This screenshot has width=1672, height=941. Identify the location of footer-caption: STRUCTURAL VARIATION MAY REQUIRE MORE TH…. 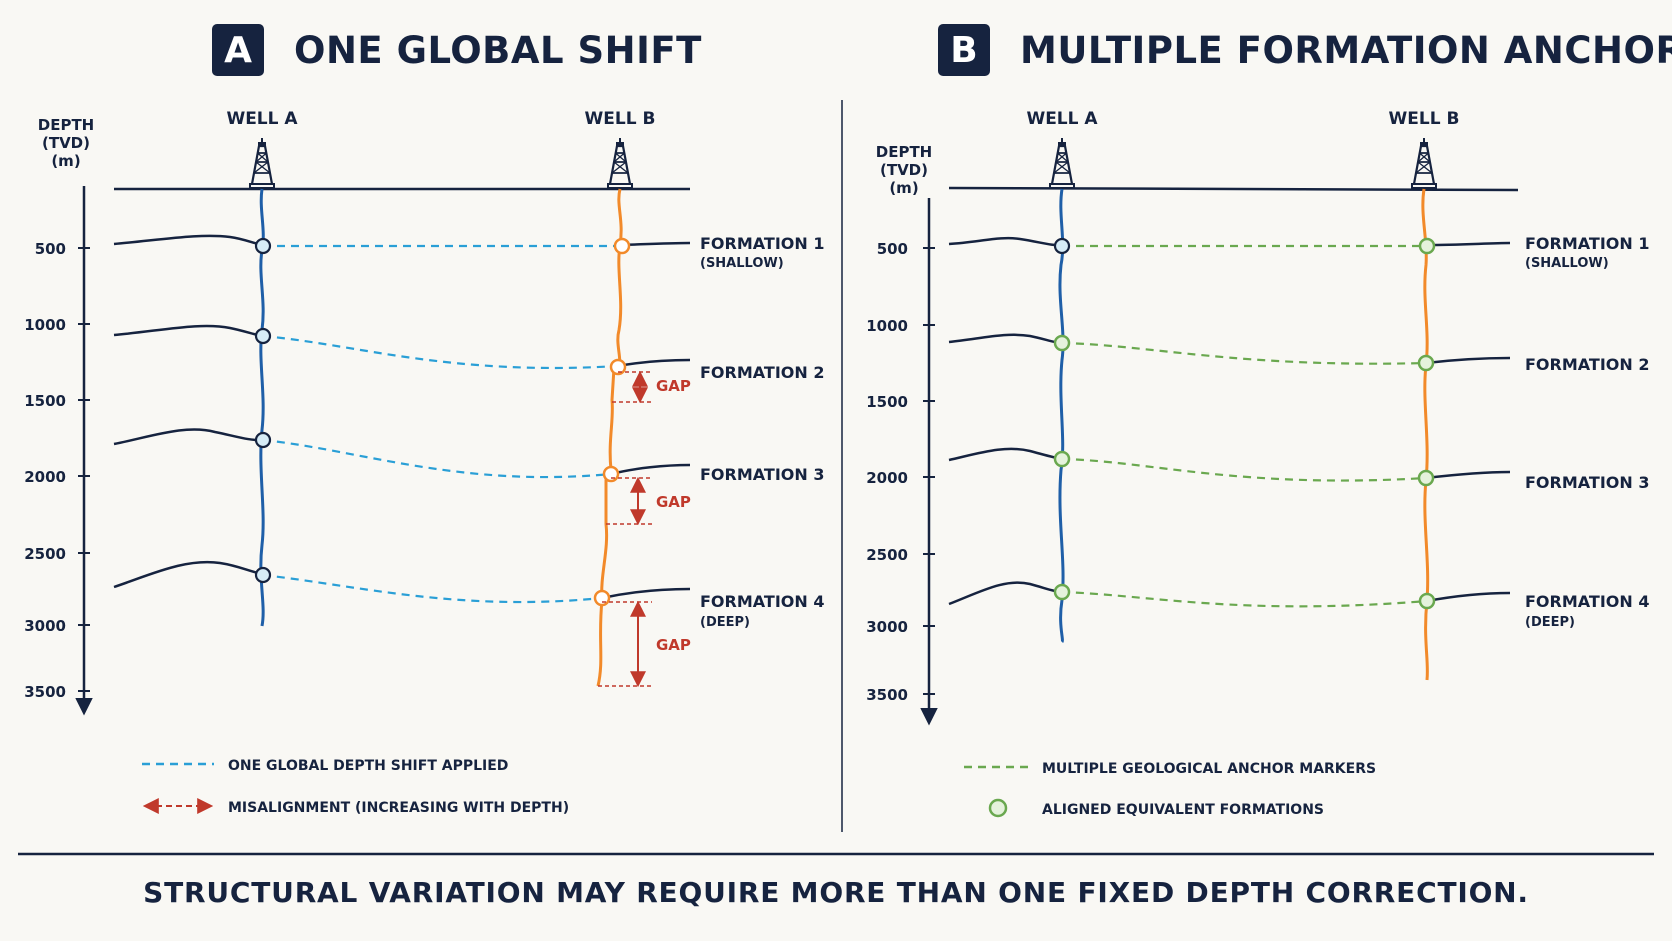
(836, 892).